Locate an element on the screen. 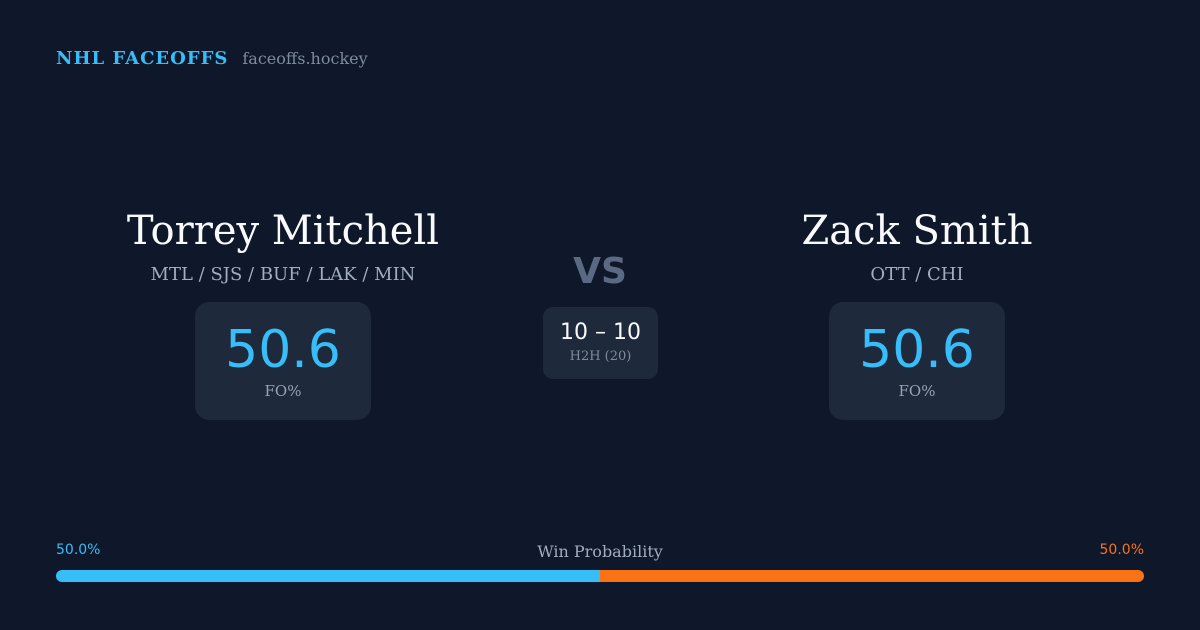  player-right-fo-value: 50.6 is located at coordinates (917, 350).